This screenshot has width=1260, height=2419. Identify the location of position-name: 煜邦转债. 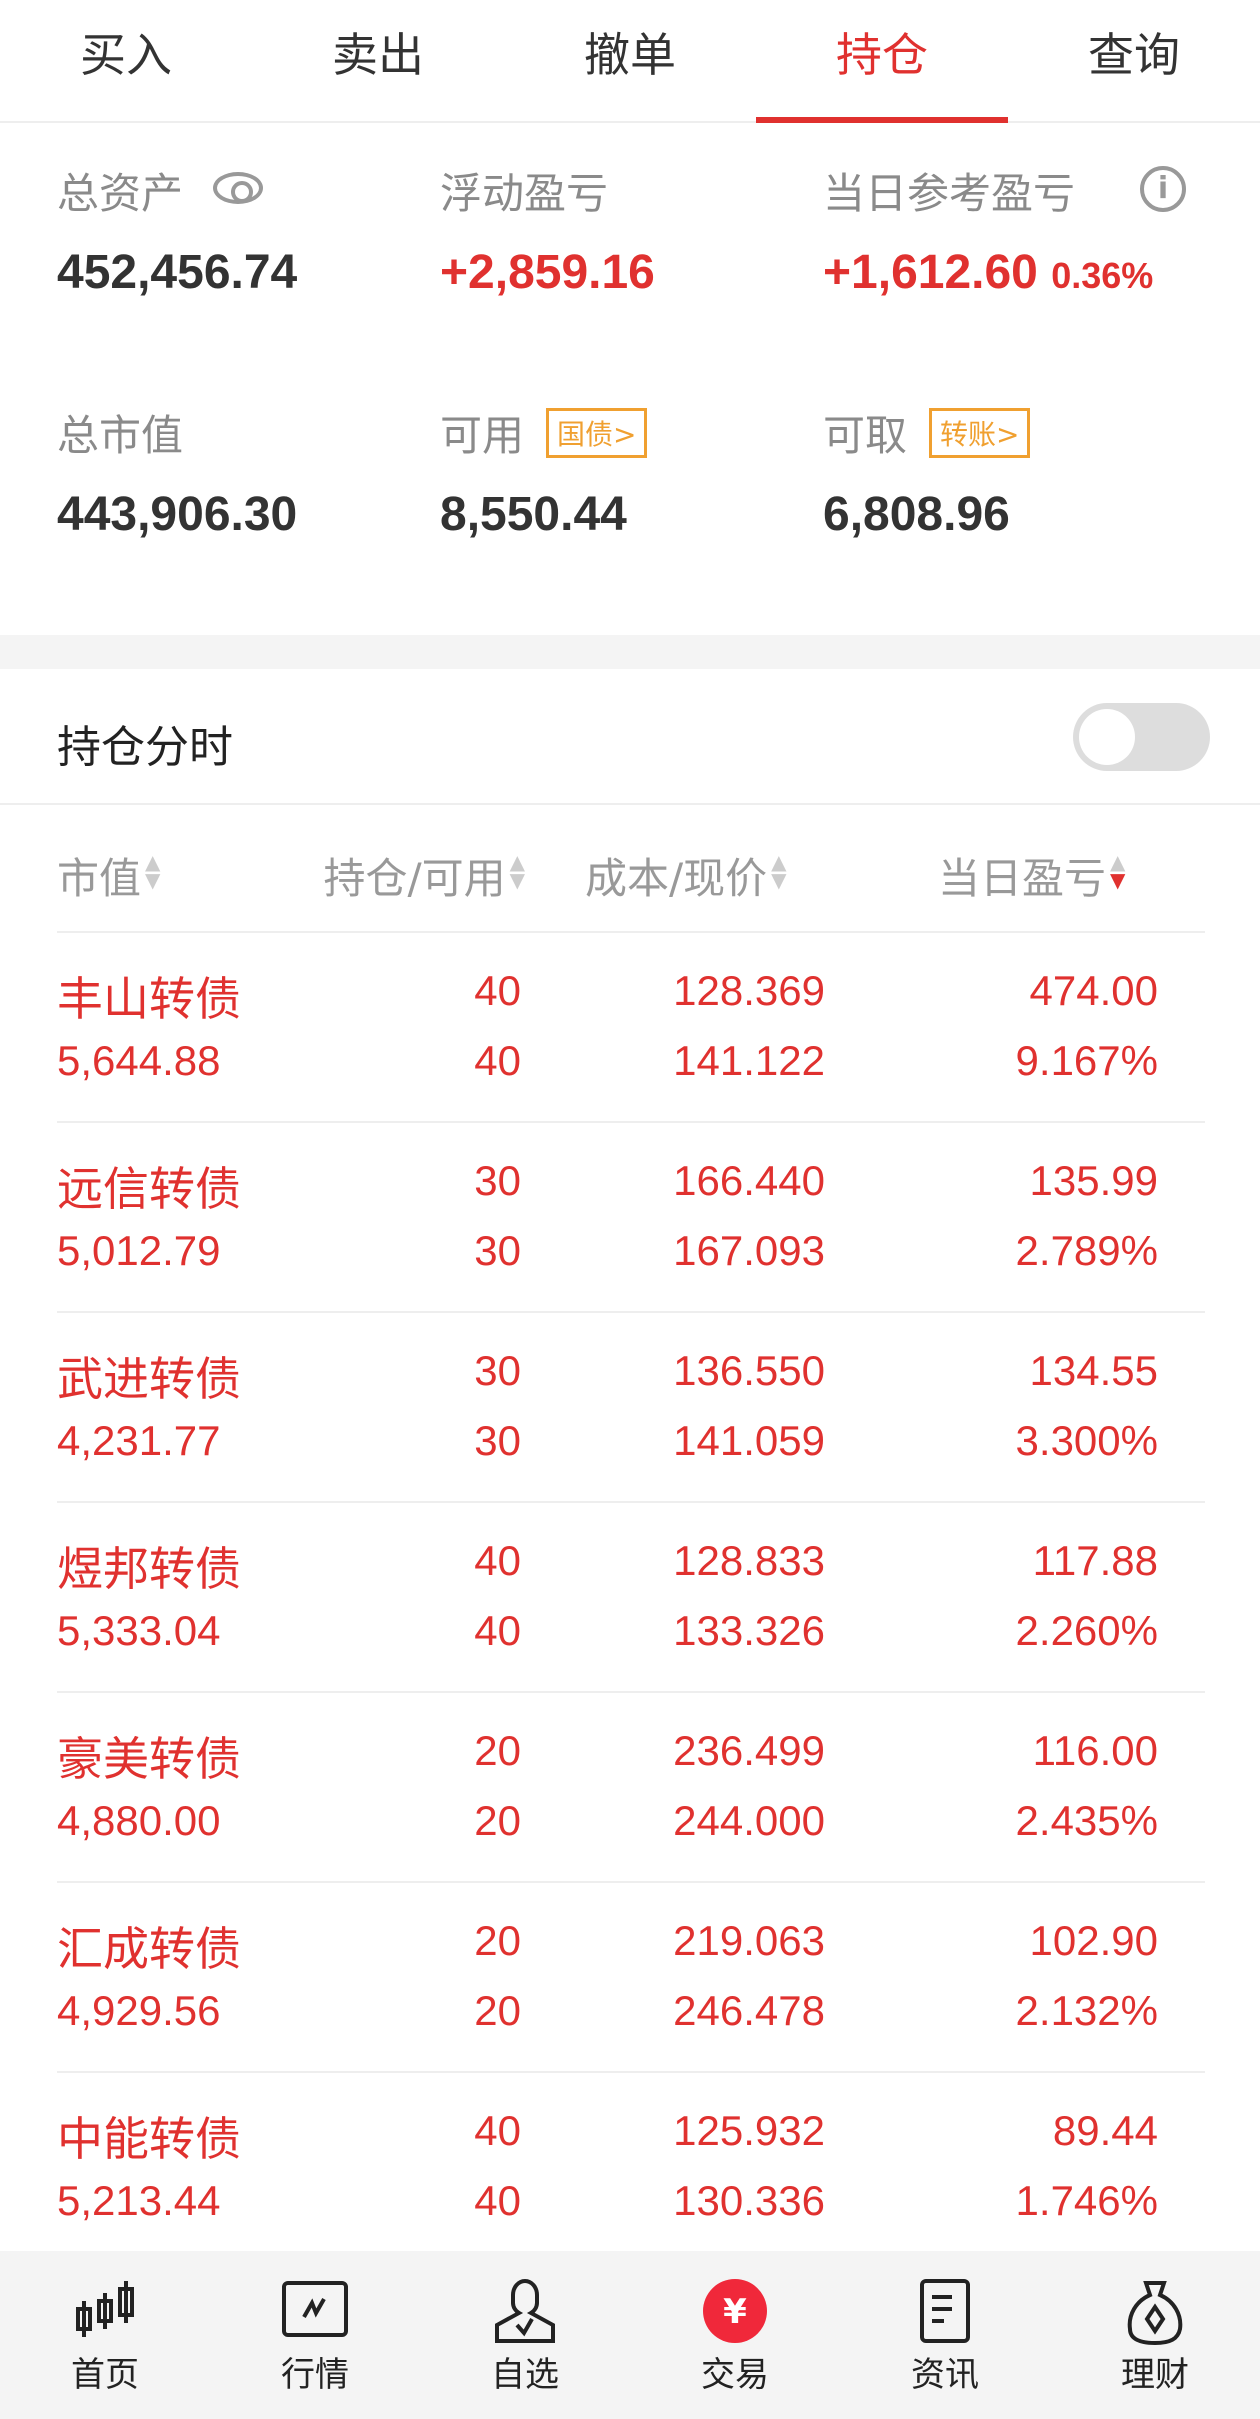
(149, 1569).